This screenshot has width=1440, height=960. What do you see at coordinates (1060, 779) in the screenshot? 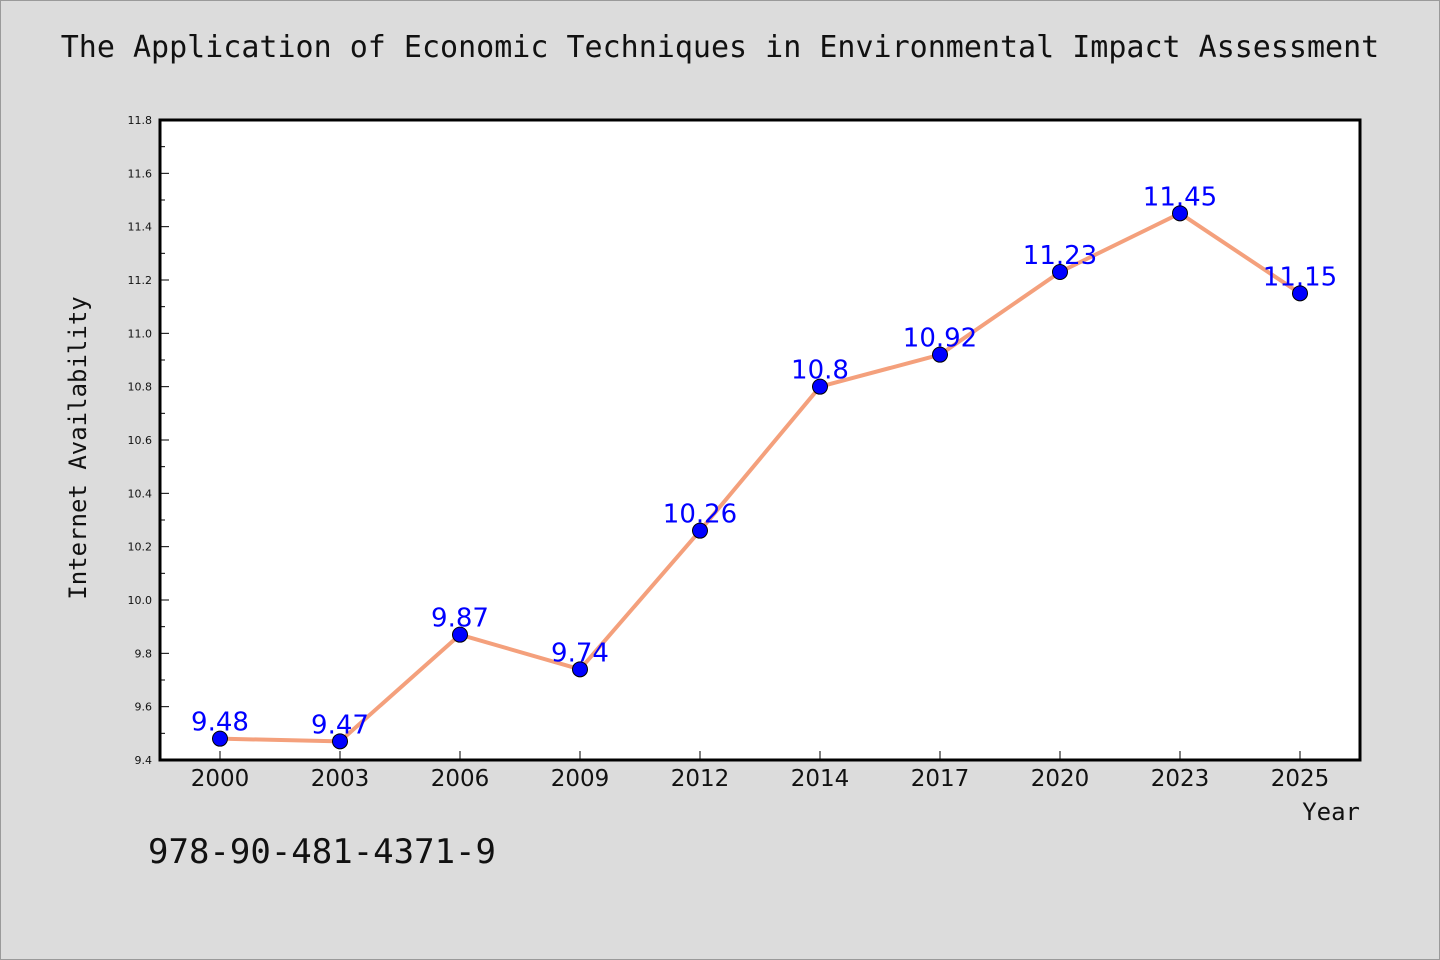
I see `x-tick-label: 2020` at bounding box center [1060, 779].